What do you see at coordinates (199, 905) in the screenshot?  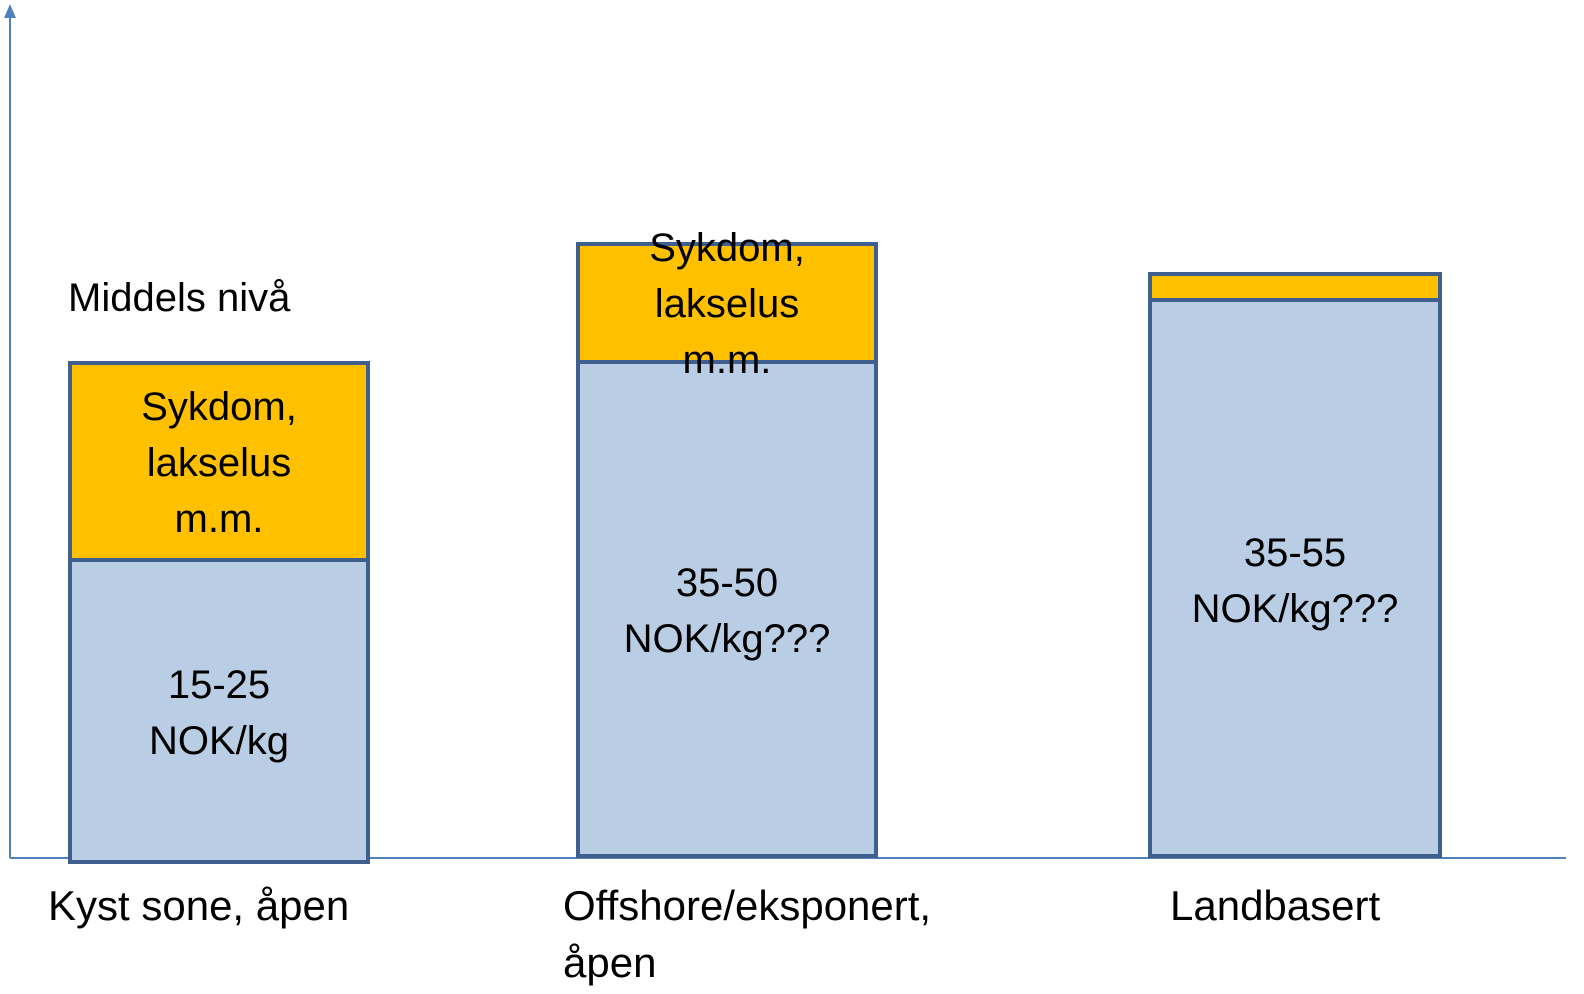 I see `category-label: Kyst sone, åpen` at bounding box center [199, 905].